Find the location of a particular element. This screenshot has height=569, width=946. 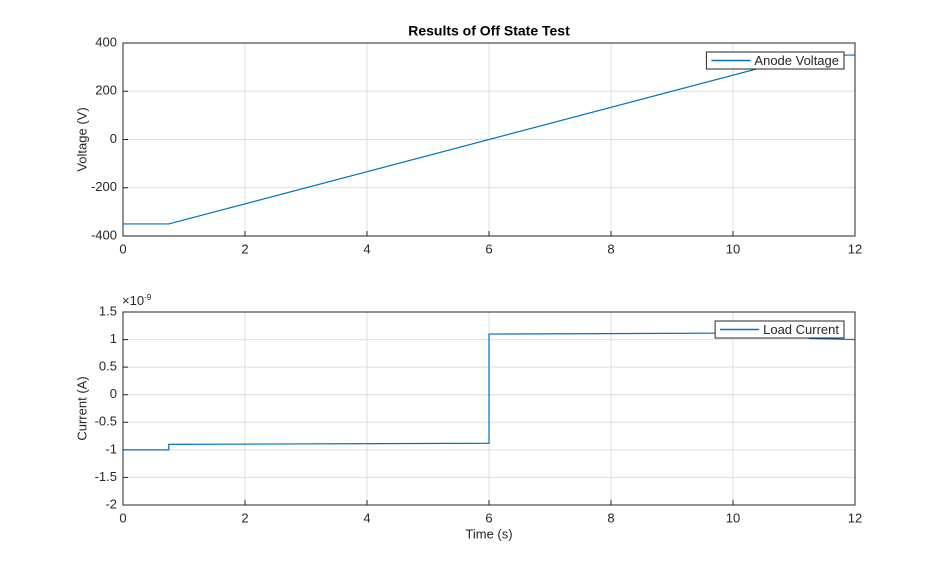

y-tick-label: 400 is located at coordinates (106, 41).